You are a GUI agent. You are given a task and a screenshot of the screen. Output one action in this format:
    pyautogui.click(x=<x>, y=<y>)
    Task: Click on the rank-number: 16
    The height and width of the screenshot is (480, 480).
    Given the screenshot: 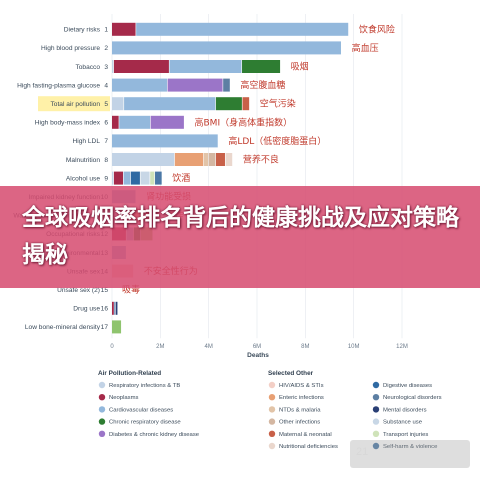 What is the action you would take?
    pyautogui.click(x=105, y=309)
    